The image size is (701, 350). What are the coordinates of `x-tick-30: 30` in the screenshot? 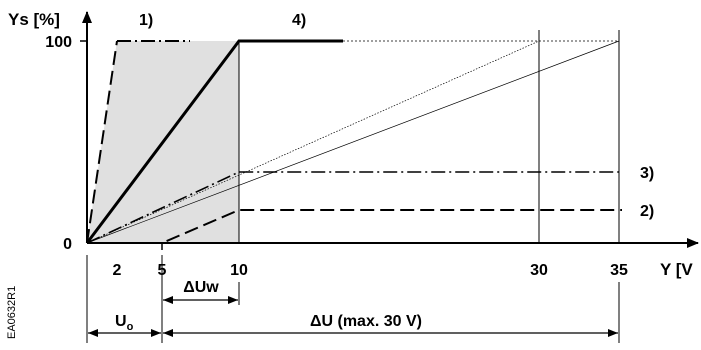 It's located at (539, 270).